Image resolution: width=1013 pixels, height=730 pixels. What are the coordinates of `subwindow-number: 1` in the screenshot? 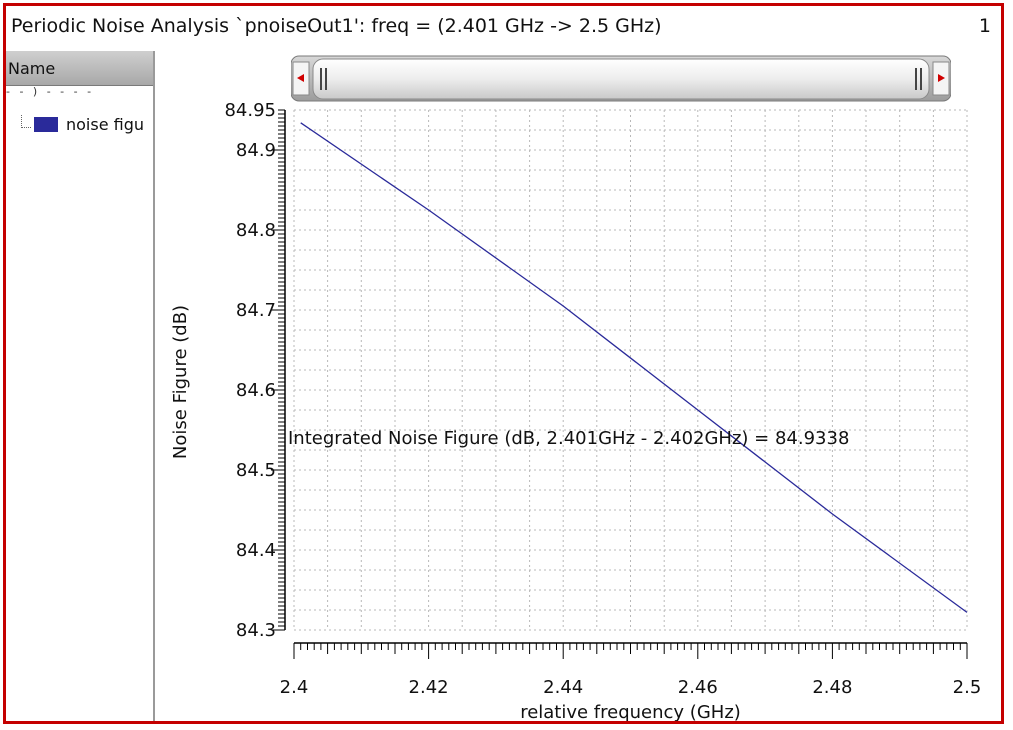 It's located at (984, 26).